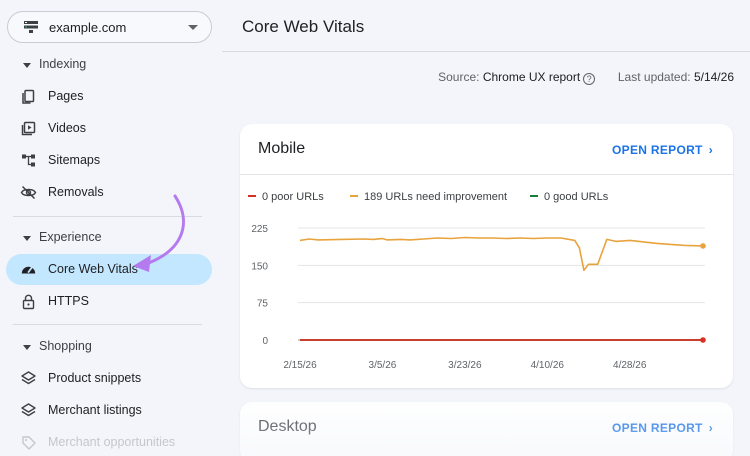 The width and height of the screenshot is (750, 456). What do you see at coordinates (67, 128) in the screenshot?
I see `sidebar-item-label: Videos` at bounding box center [67, 128].